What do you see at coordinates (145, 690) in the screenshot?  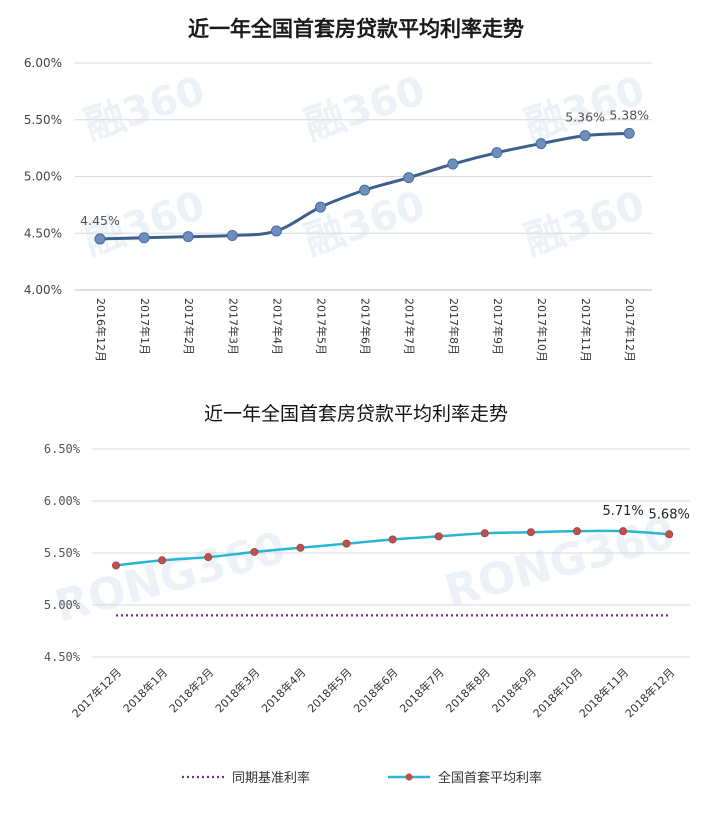 I see `x-tick-label: 2018年1月` at bounding box center [145, 690].